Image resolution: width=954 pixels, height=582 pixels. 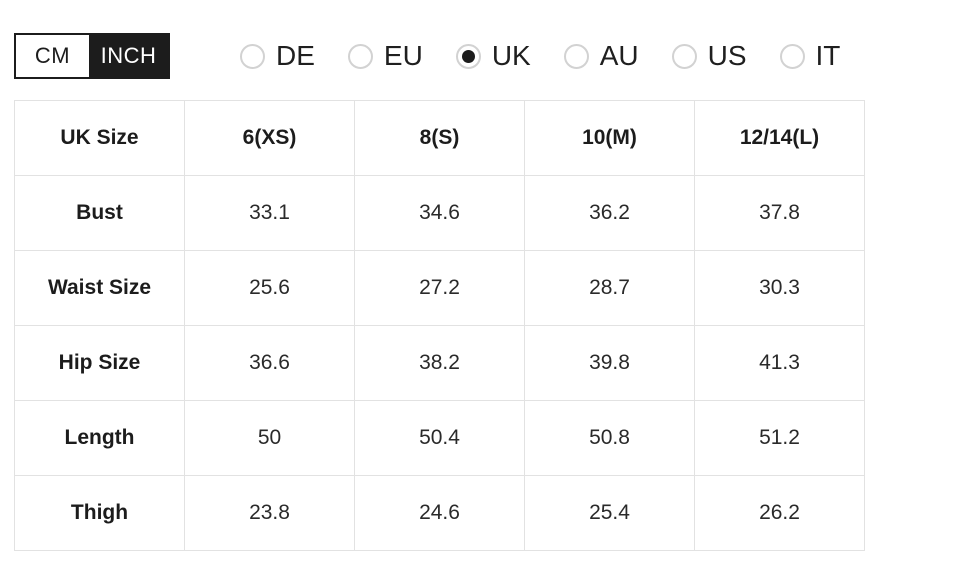 What do you see at coordinates (779, 513) in the screenshot?
I see `table-cell: 26.2` at bounding box center [779, 513].